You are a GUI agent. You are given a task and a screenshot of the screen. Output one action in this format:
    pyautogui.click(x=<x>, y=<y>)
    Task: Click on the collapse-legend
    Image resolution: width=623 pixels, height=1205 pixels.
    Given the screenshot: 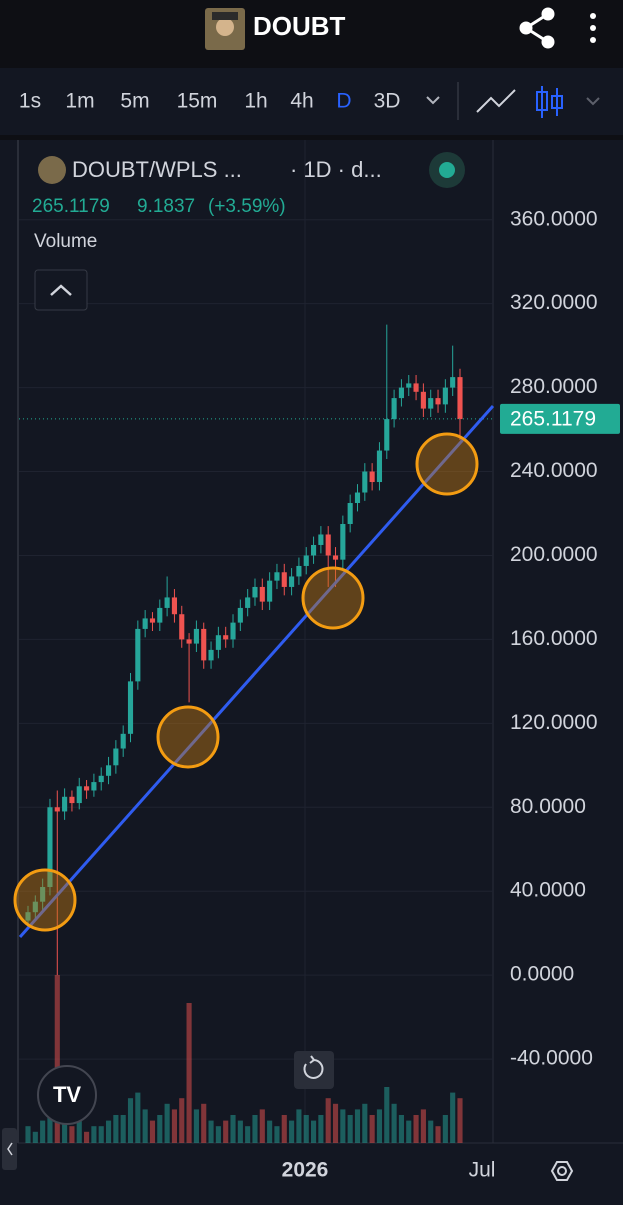 What is the action you would take?
    pyautogui.click(x=61, y=290)
    